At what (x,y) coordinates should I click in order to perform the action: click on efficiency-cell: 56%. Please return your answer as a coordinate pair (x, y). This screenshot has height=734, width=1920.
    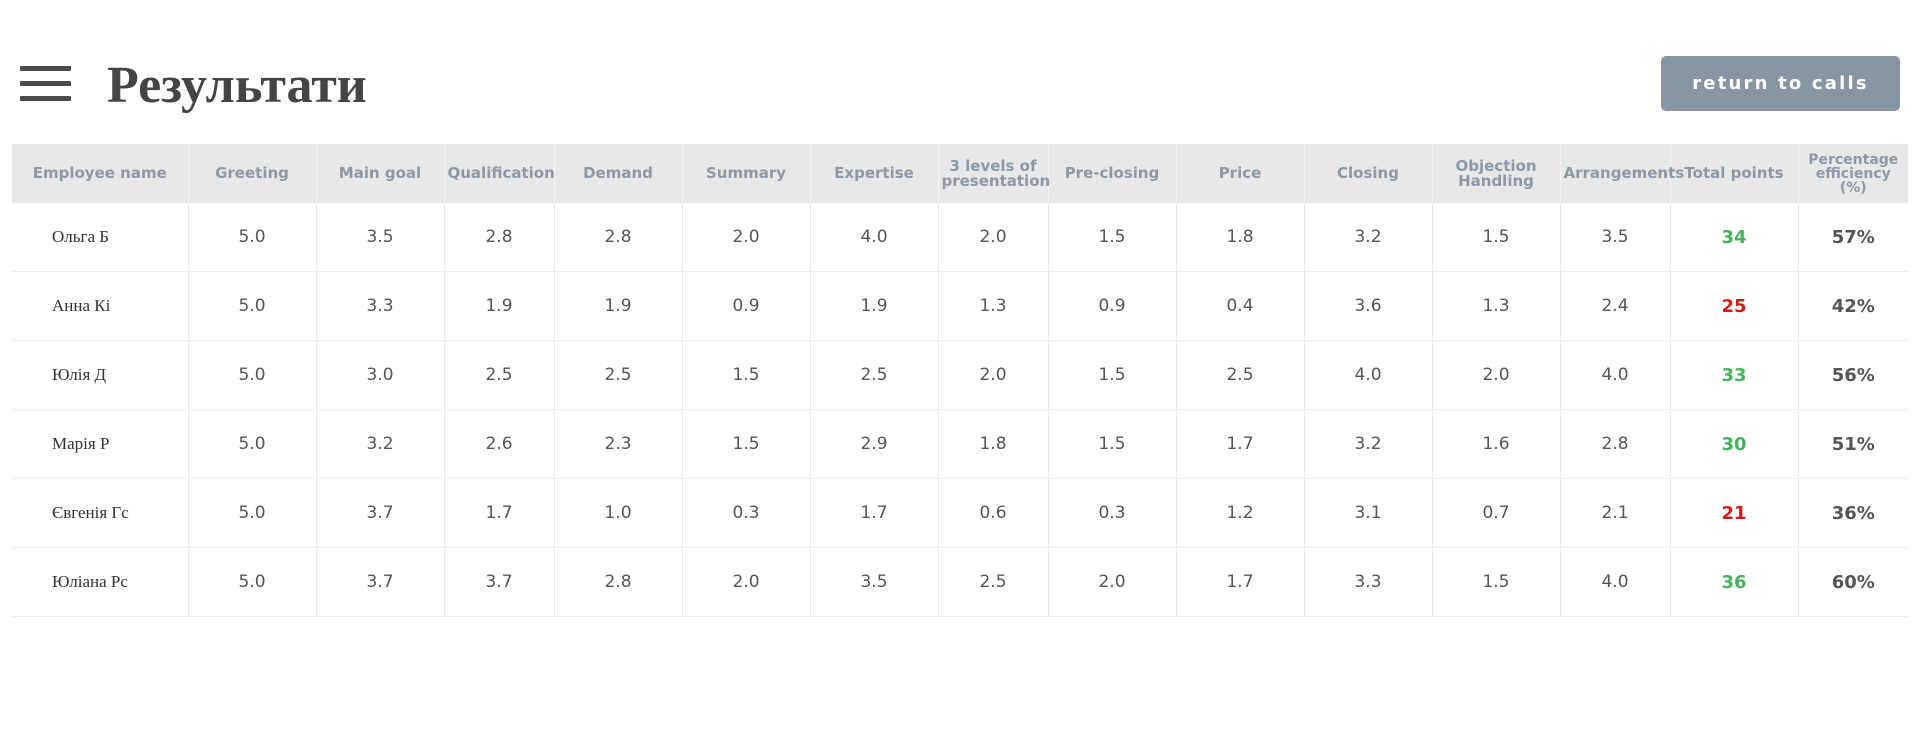
    Looking at the image, I should click on (1853, 375).